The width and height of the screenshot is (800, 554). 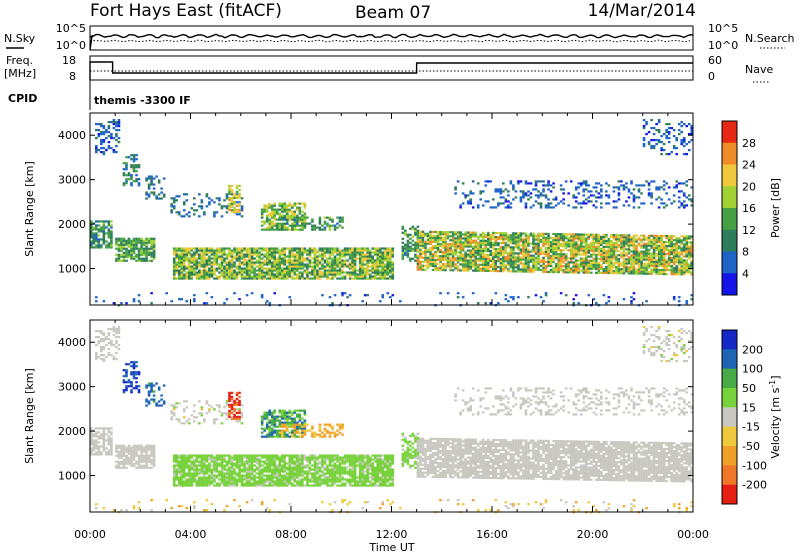 I want to click on nsearch-tick-bottom: 10^0, so click(x=723, y=45).